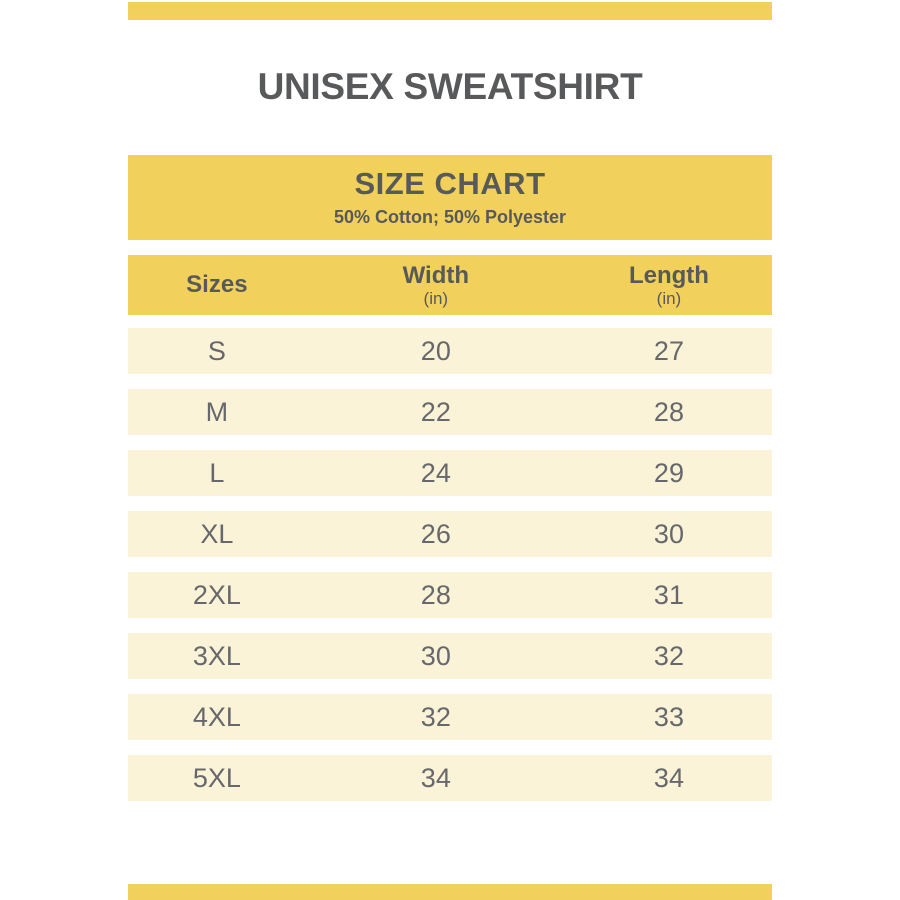 Image resolution: width=900 pixels, height=900 pixels. Describe the element at coordinates (435, 778) in the screenshot. I see `width-cell: 34` at that location.